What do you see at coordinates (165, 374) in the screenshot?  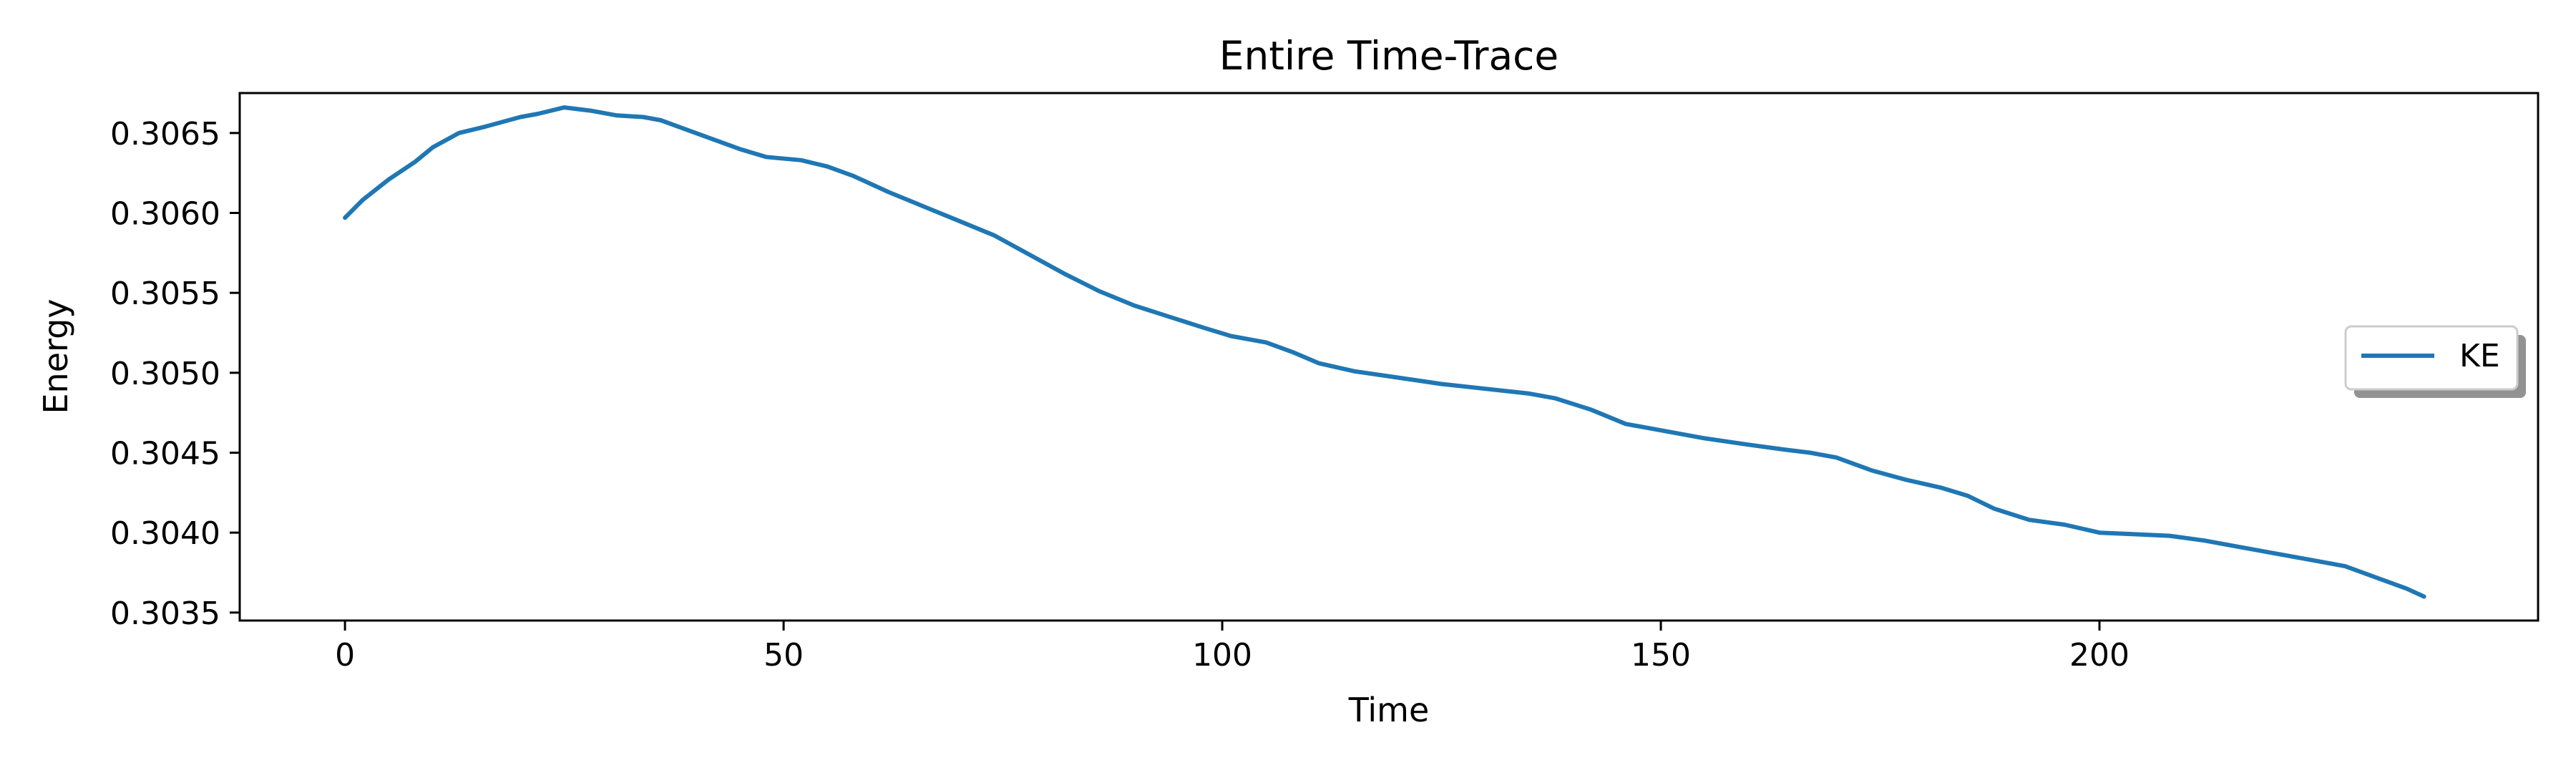 I see `y-tick-label: 0.3050` at bounding box center [165, 374].